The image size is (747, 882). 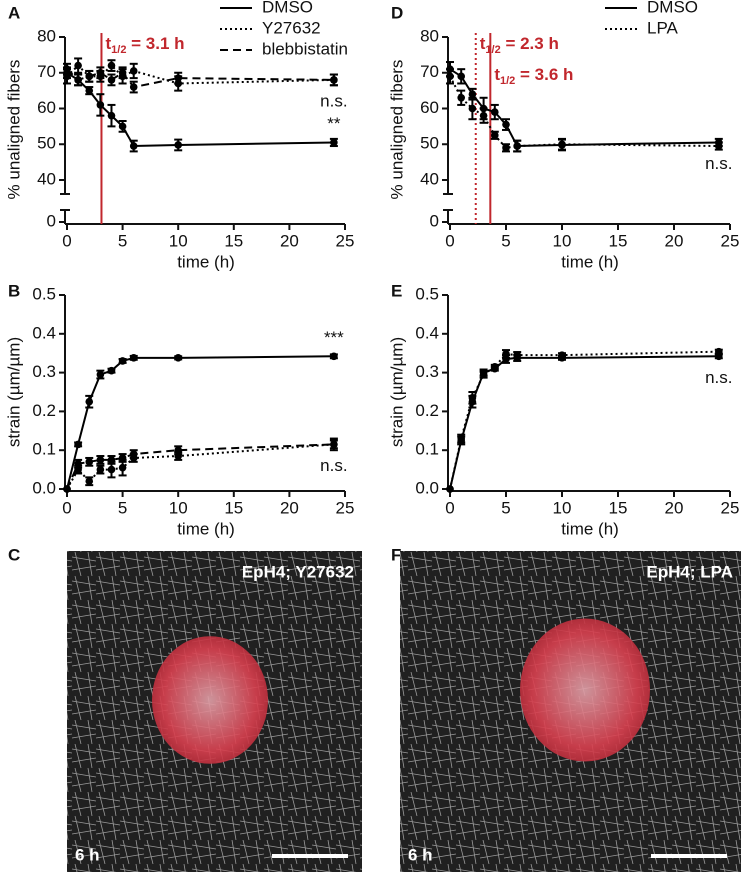 I want to click on y-tick-label: 0.2, so click(x=427, y=410).